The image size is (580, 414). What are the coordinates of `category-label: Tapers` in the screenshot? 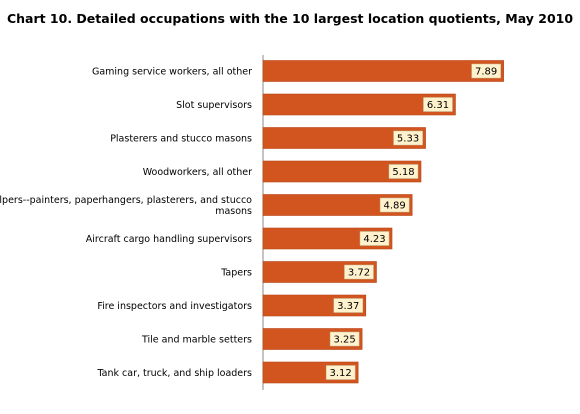 It's located at (236, 273).